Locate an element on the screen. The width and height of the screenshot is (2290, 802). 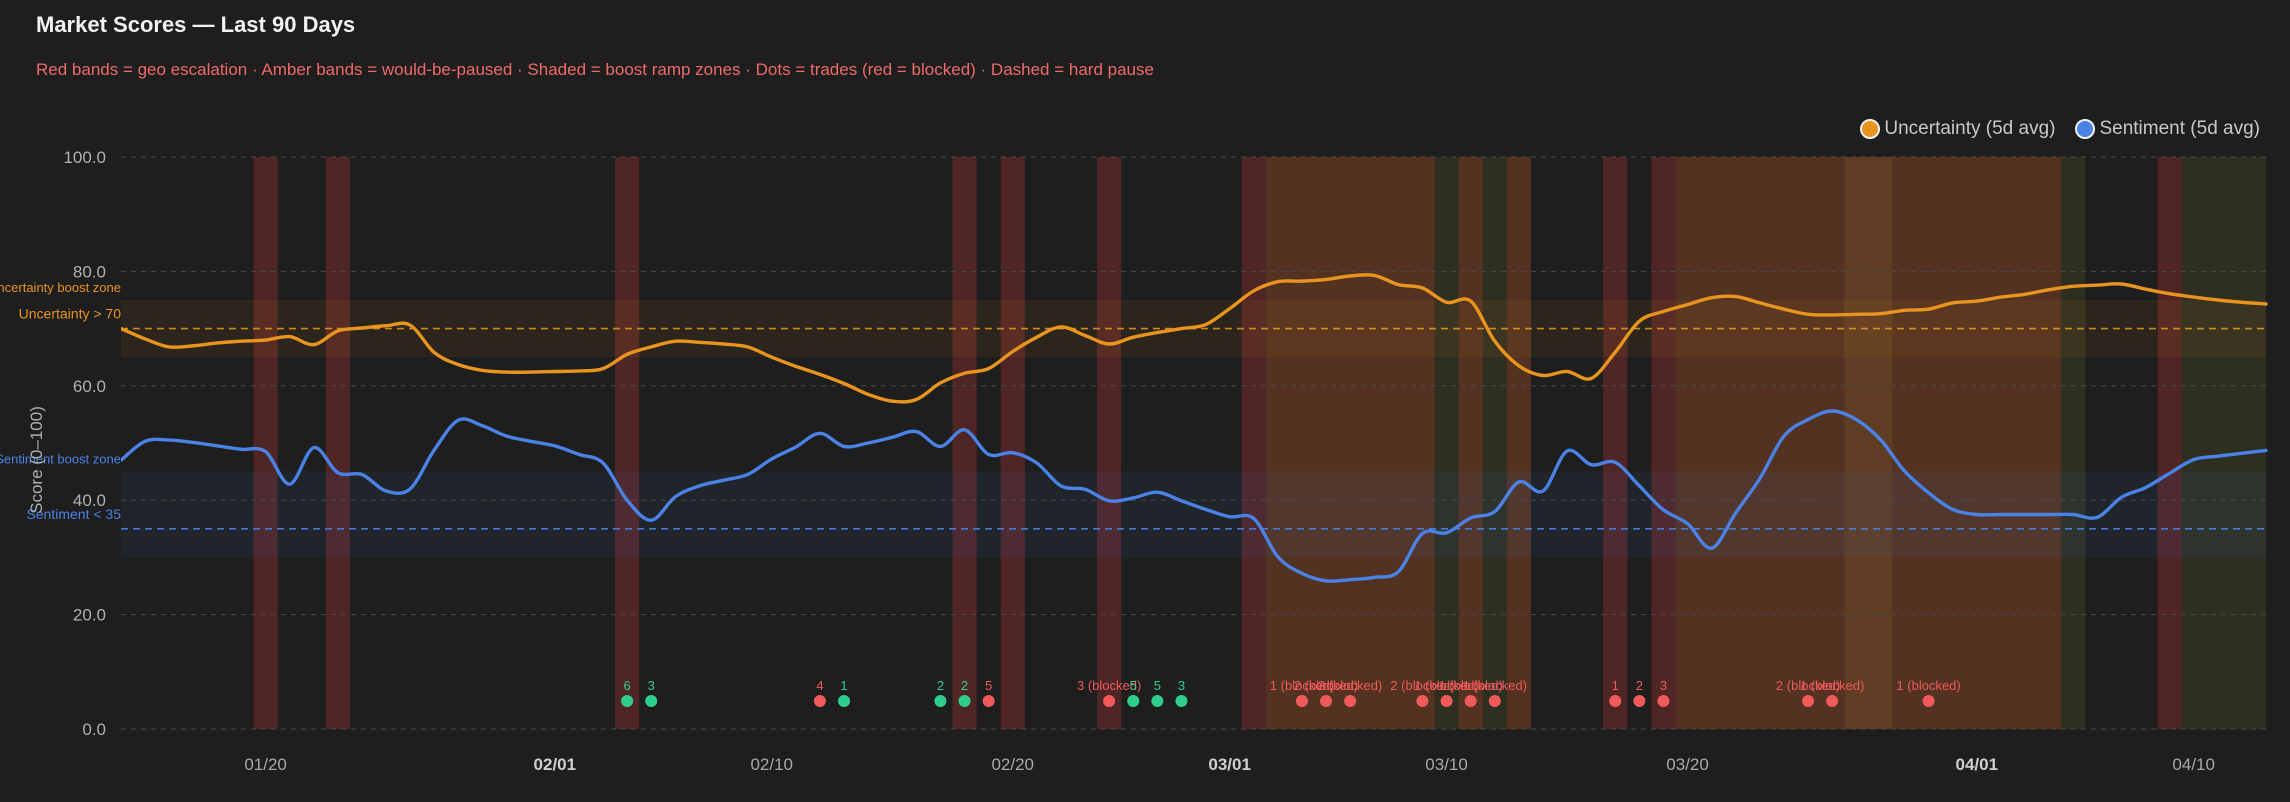
legend-swatch-sentiment is located at coordinates (2085, 129).